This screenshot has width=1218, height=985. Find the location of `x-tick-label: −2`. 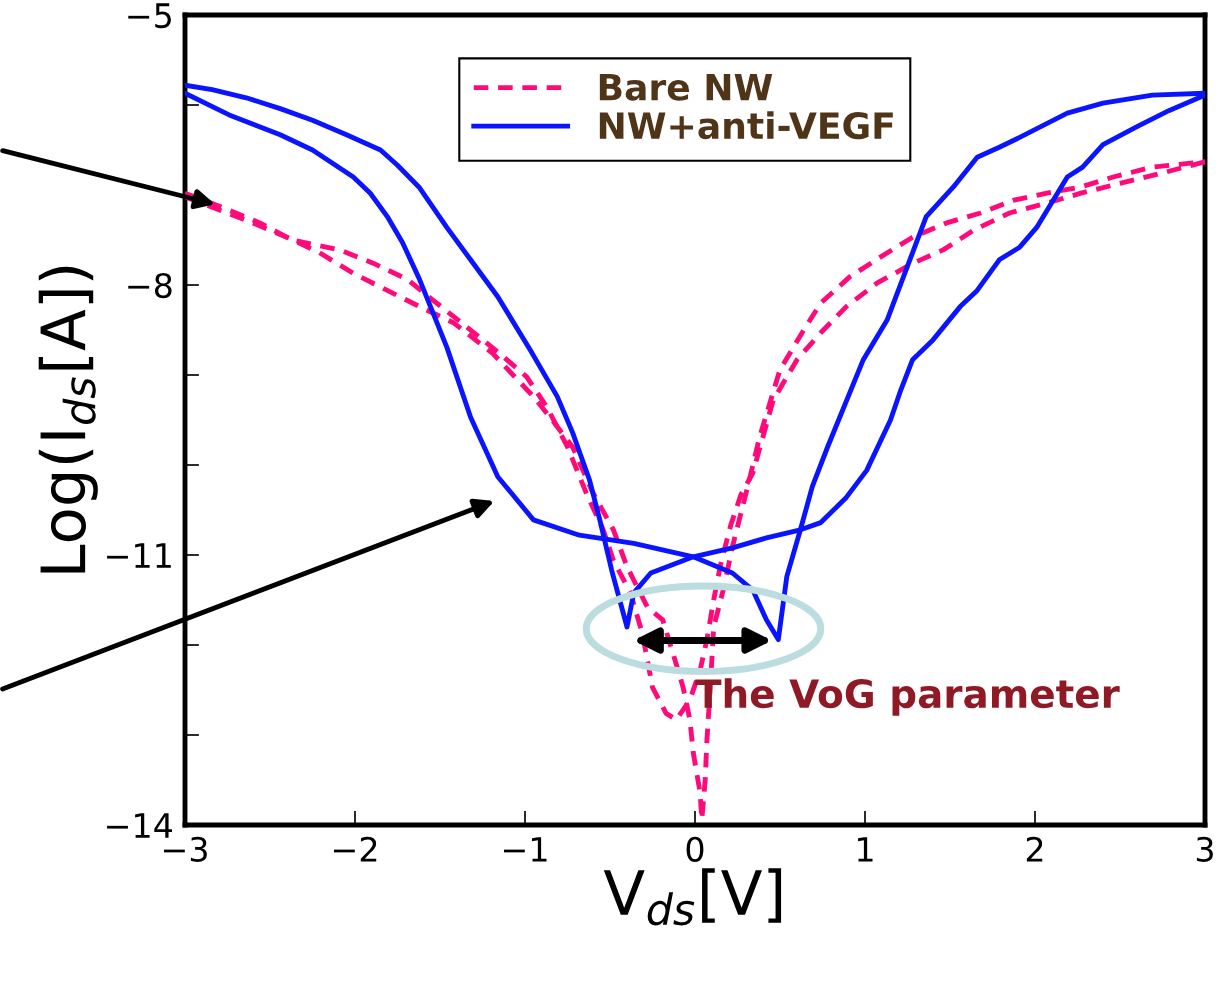

x-tick-label: −2 is located at coordinates (355, 849).